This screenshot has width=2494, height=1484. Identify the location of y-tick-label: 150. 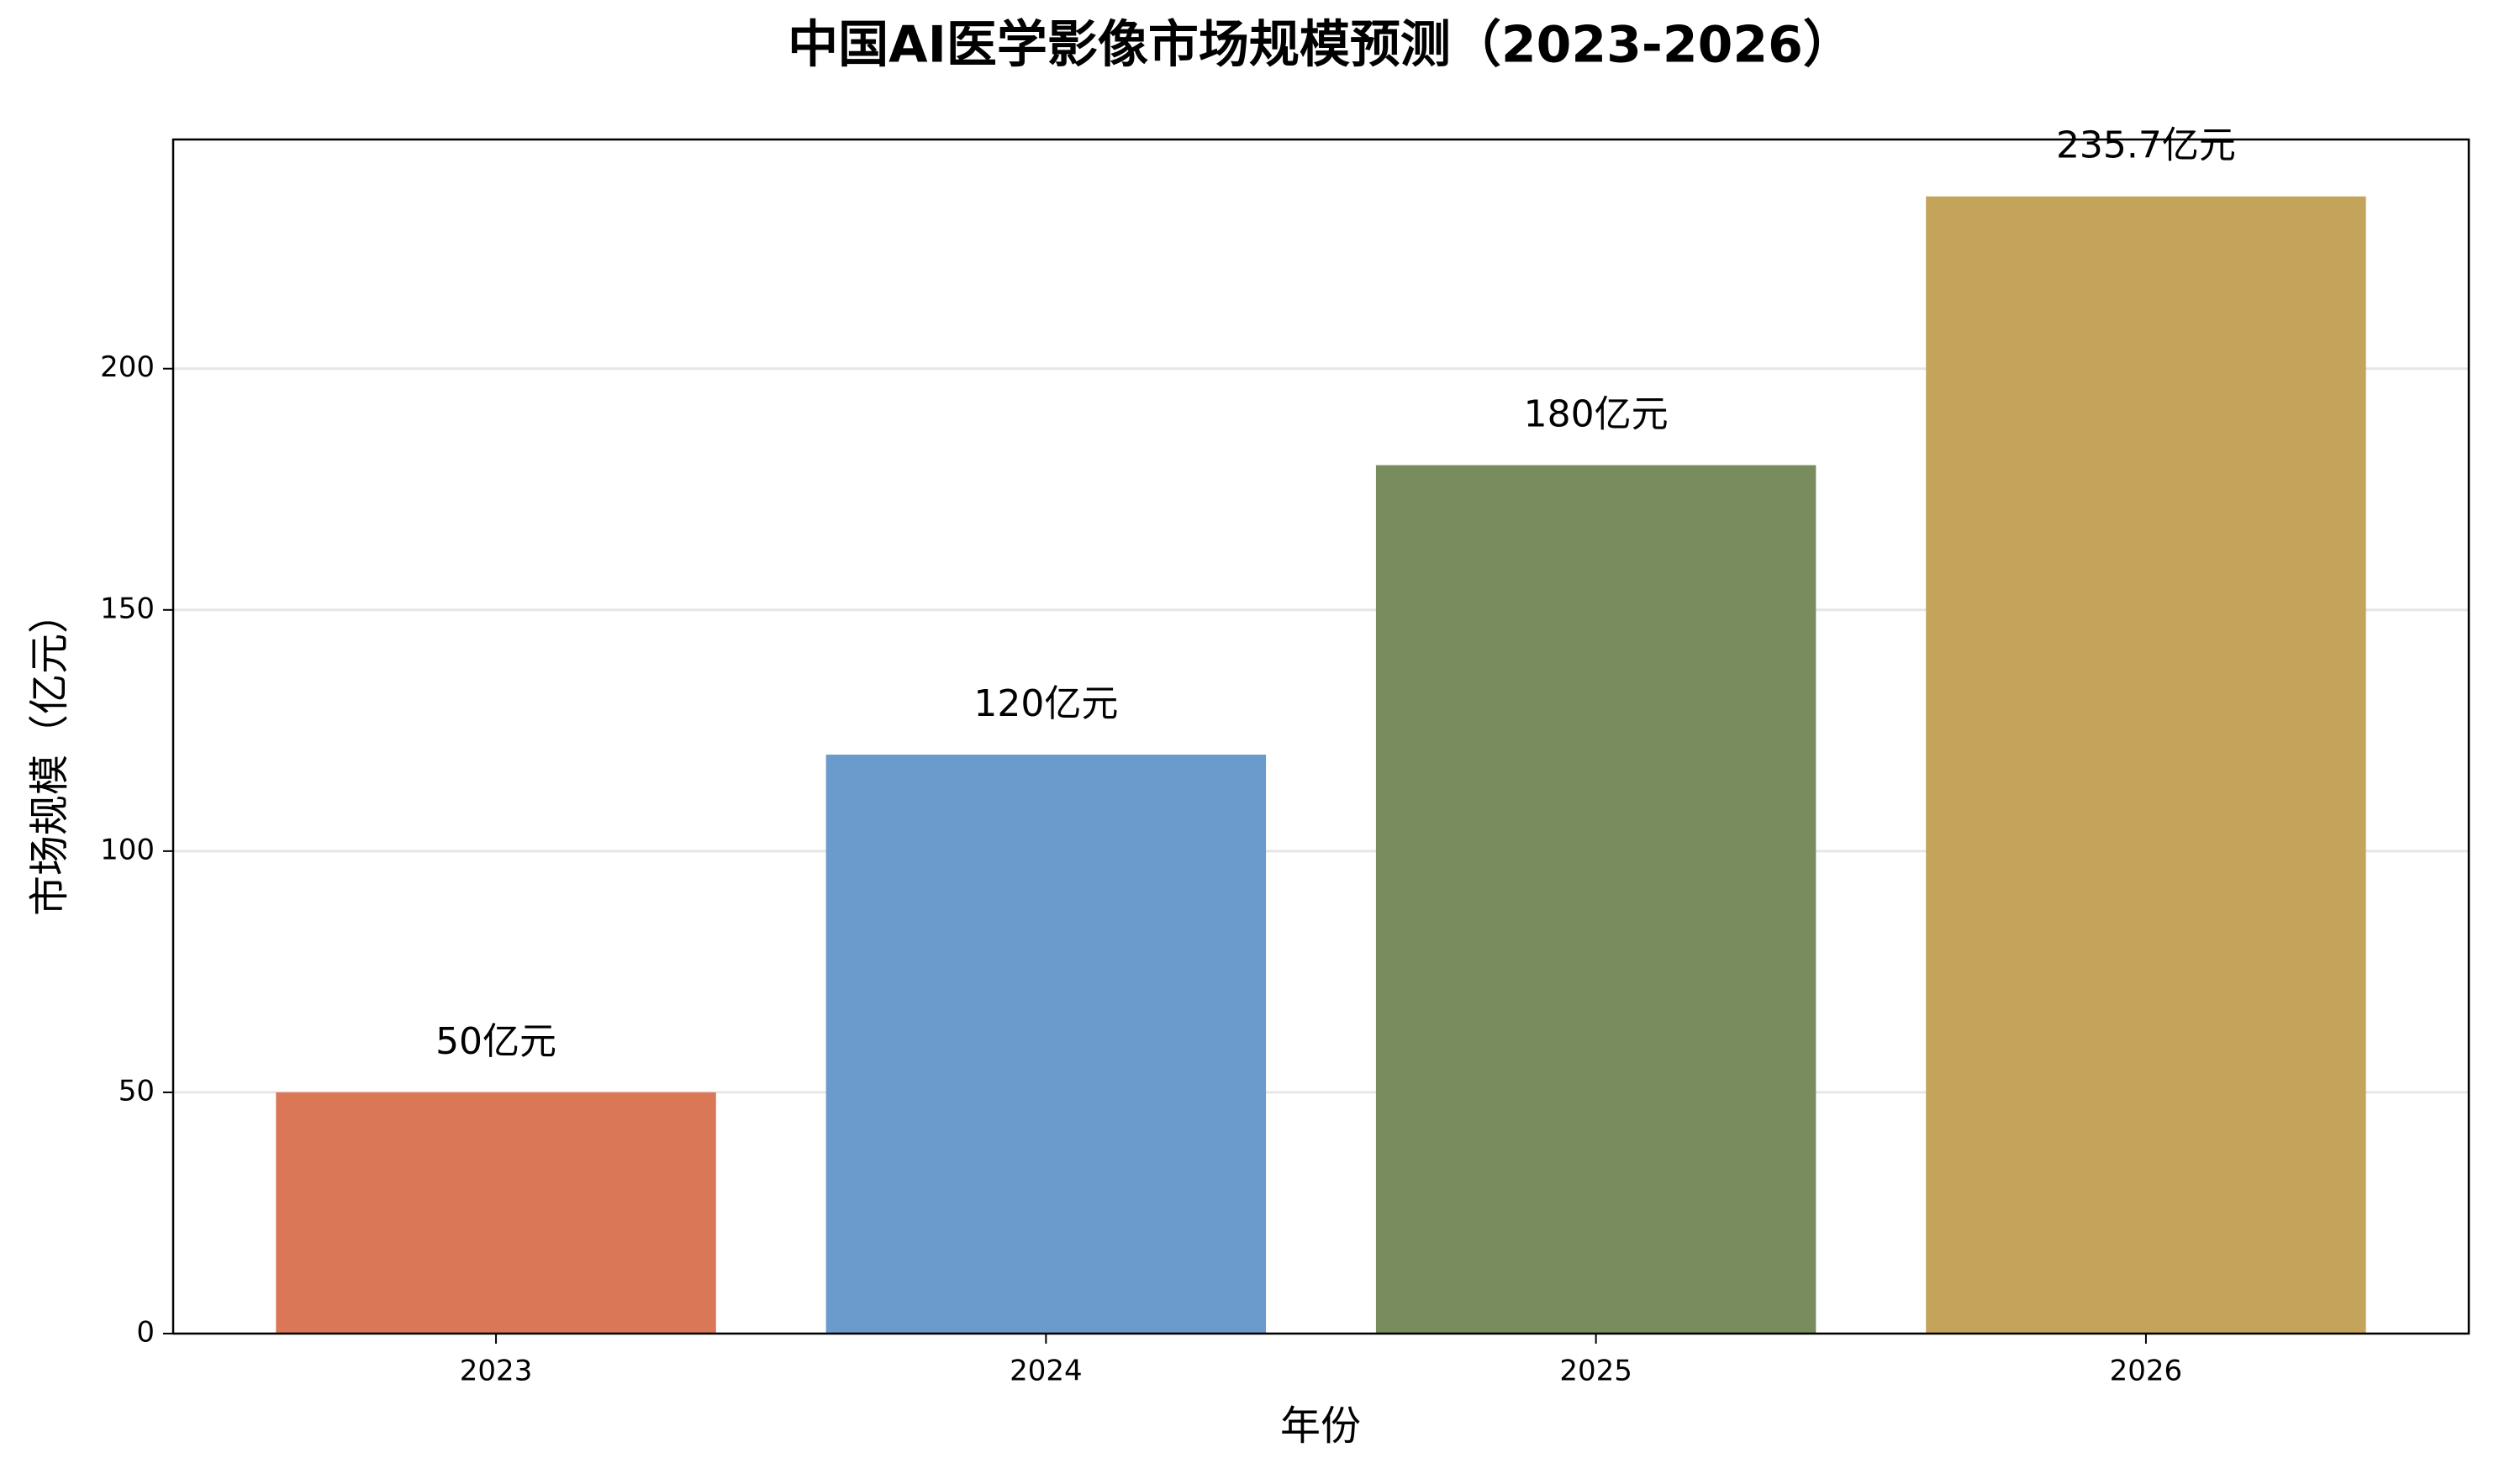
(127, 609).